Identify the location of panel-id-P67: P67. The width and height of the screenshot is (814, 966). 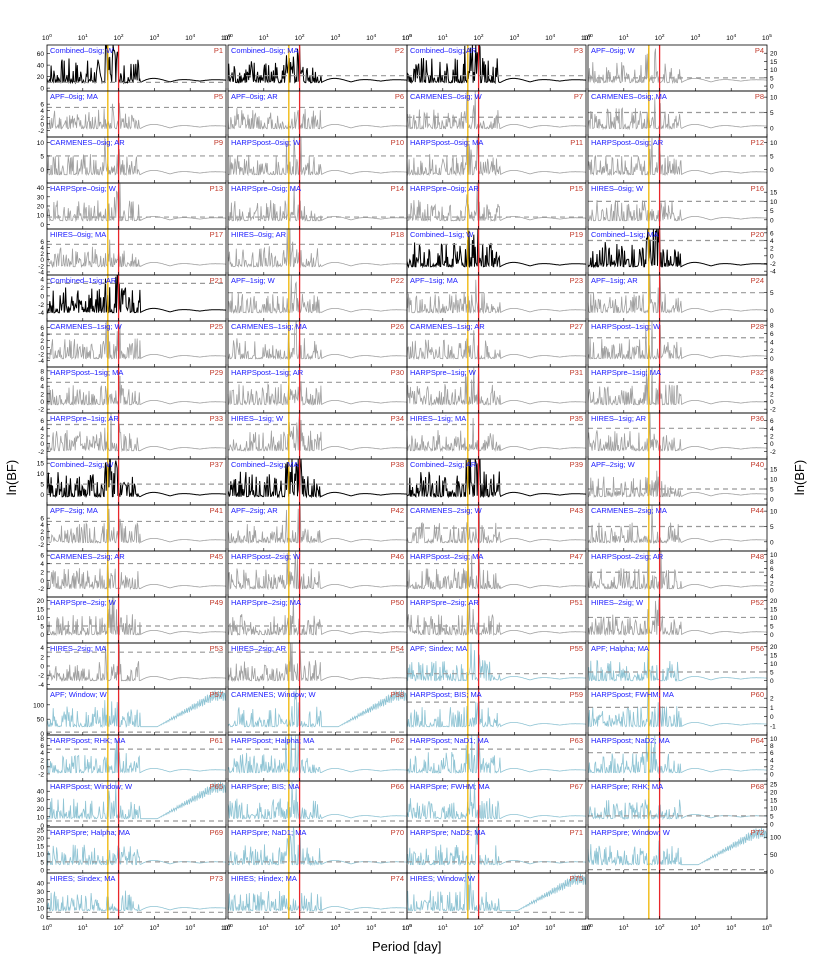
(576, 786).